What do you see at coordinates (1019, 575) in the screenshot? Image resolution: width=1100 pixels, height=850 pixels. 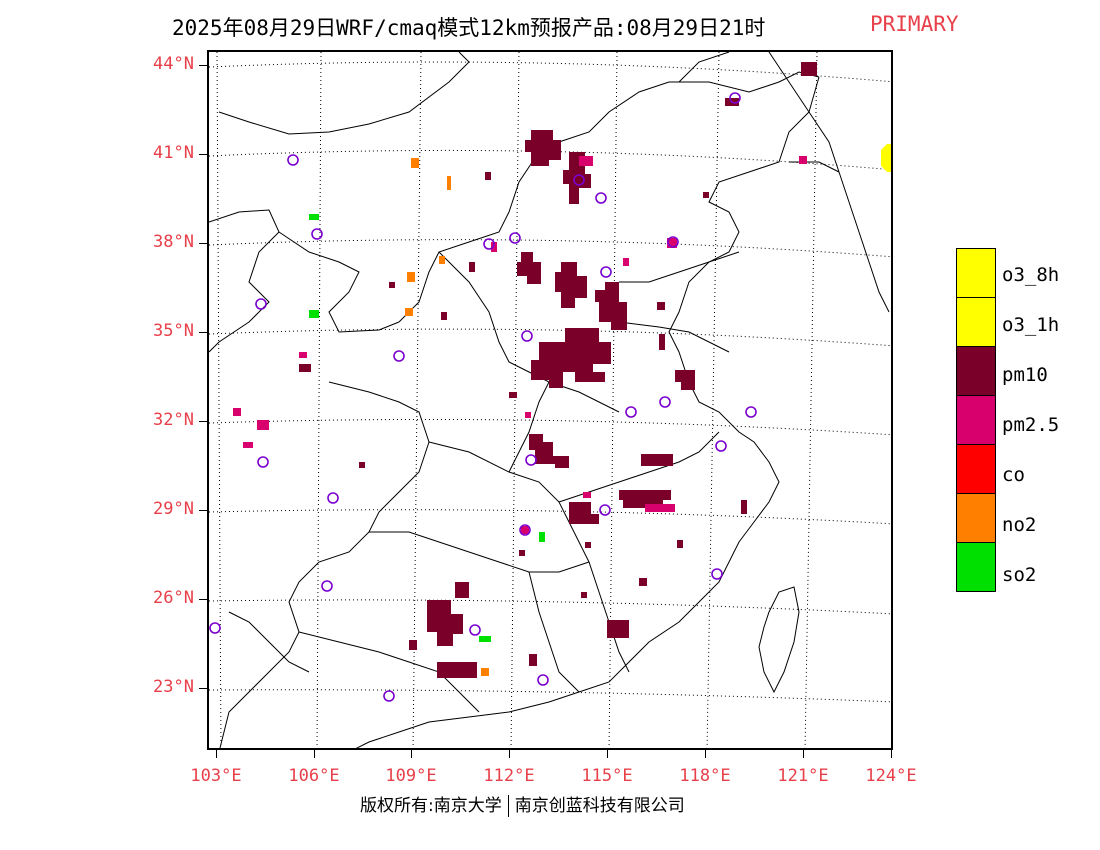 I see `legend-label-so2: so2` at bounding box center [1019, 575].